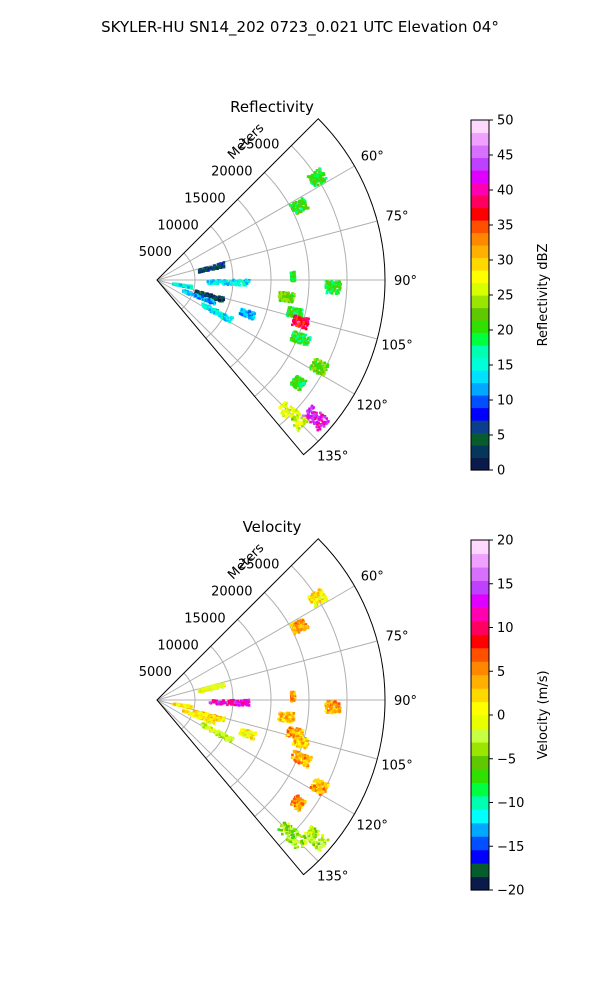  I want to click on range-tick-label: 20000, so click(231, 172).